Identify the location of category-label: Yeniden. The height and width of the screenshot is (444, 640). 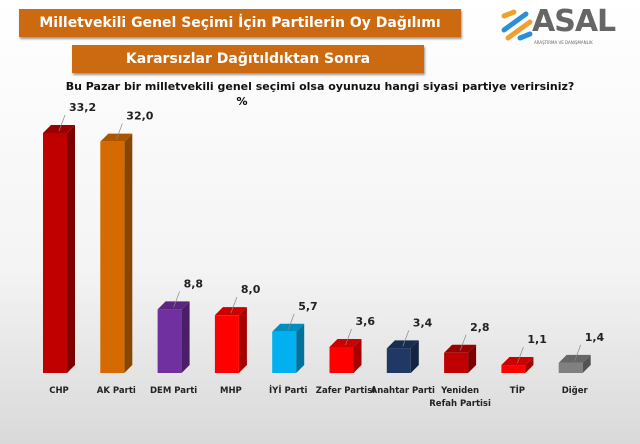
(459, 391).